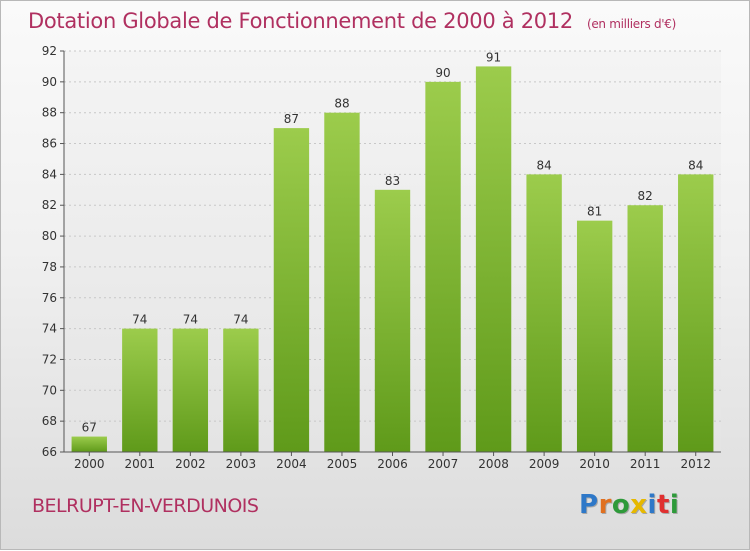  Describe the element at coordinates (49, 51) in the screenshot. I see `y-tick-label: 92` at that location.